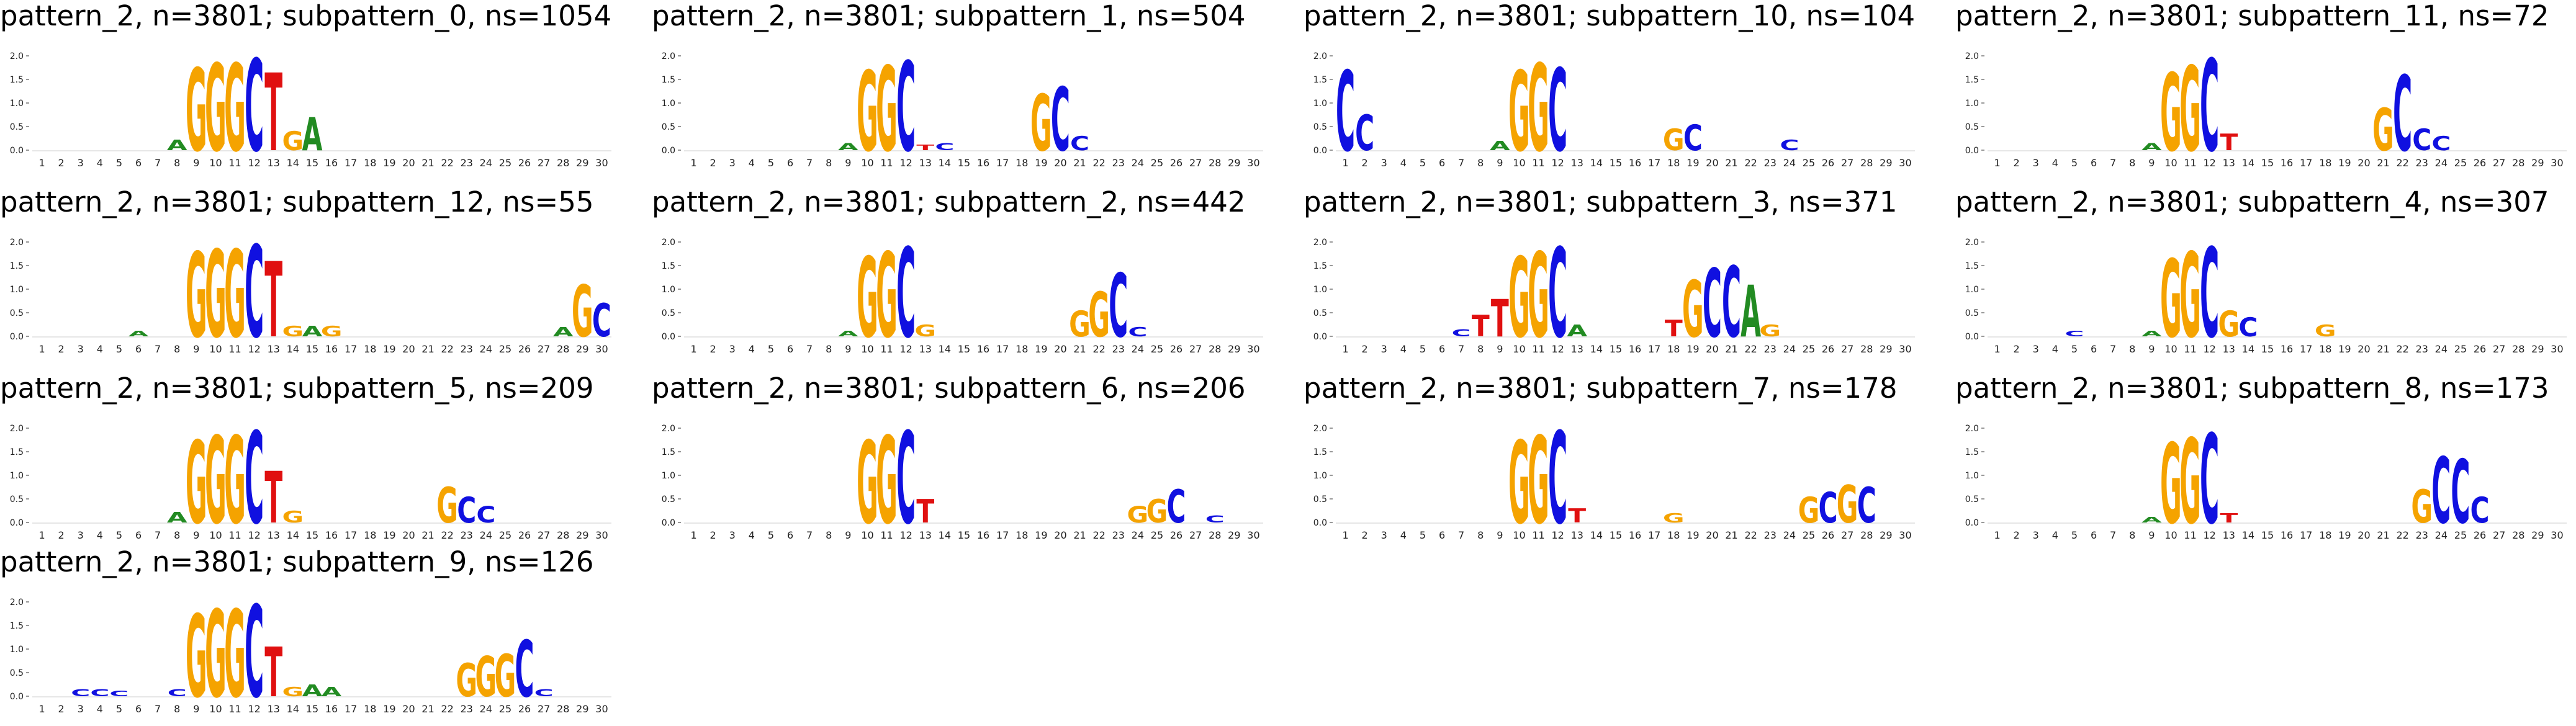  Describe the element at coordinates (2252, 16) in the screenshot. I see `panel-title: pattern_2, n=3801; subpattern_11, ns=72` at that location.